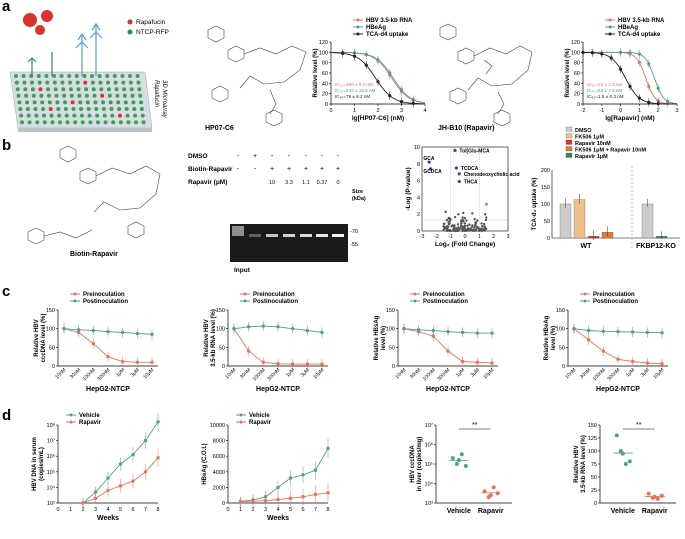  Describe the element at coordinates (377, 337) in the screenshot. I see `y-axis-label: Relative HBsAg` at that location.